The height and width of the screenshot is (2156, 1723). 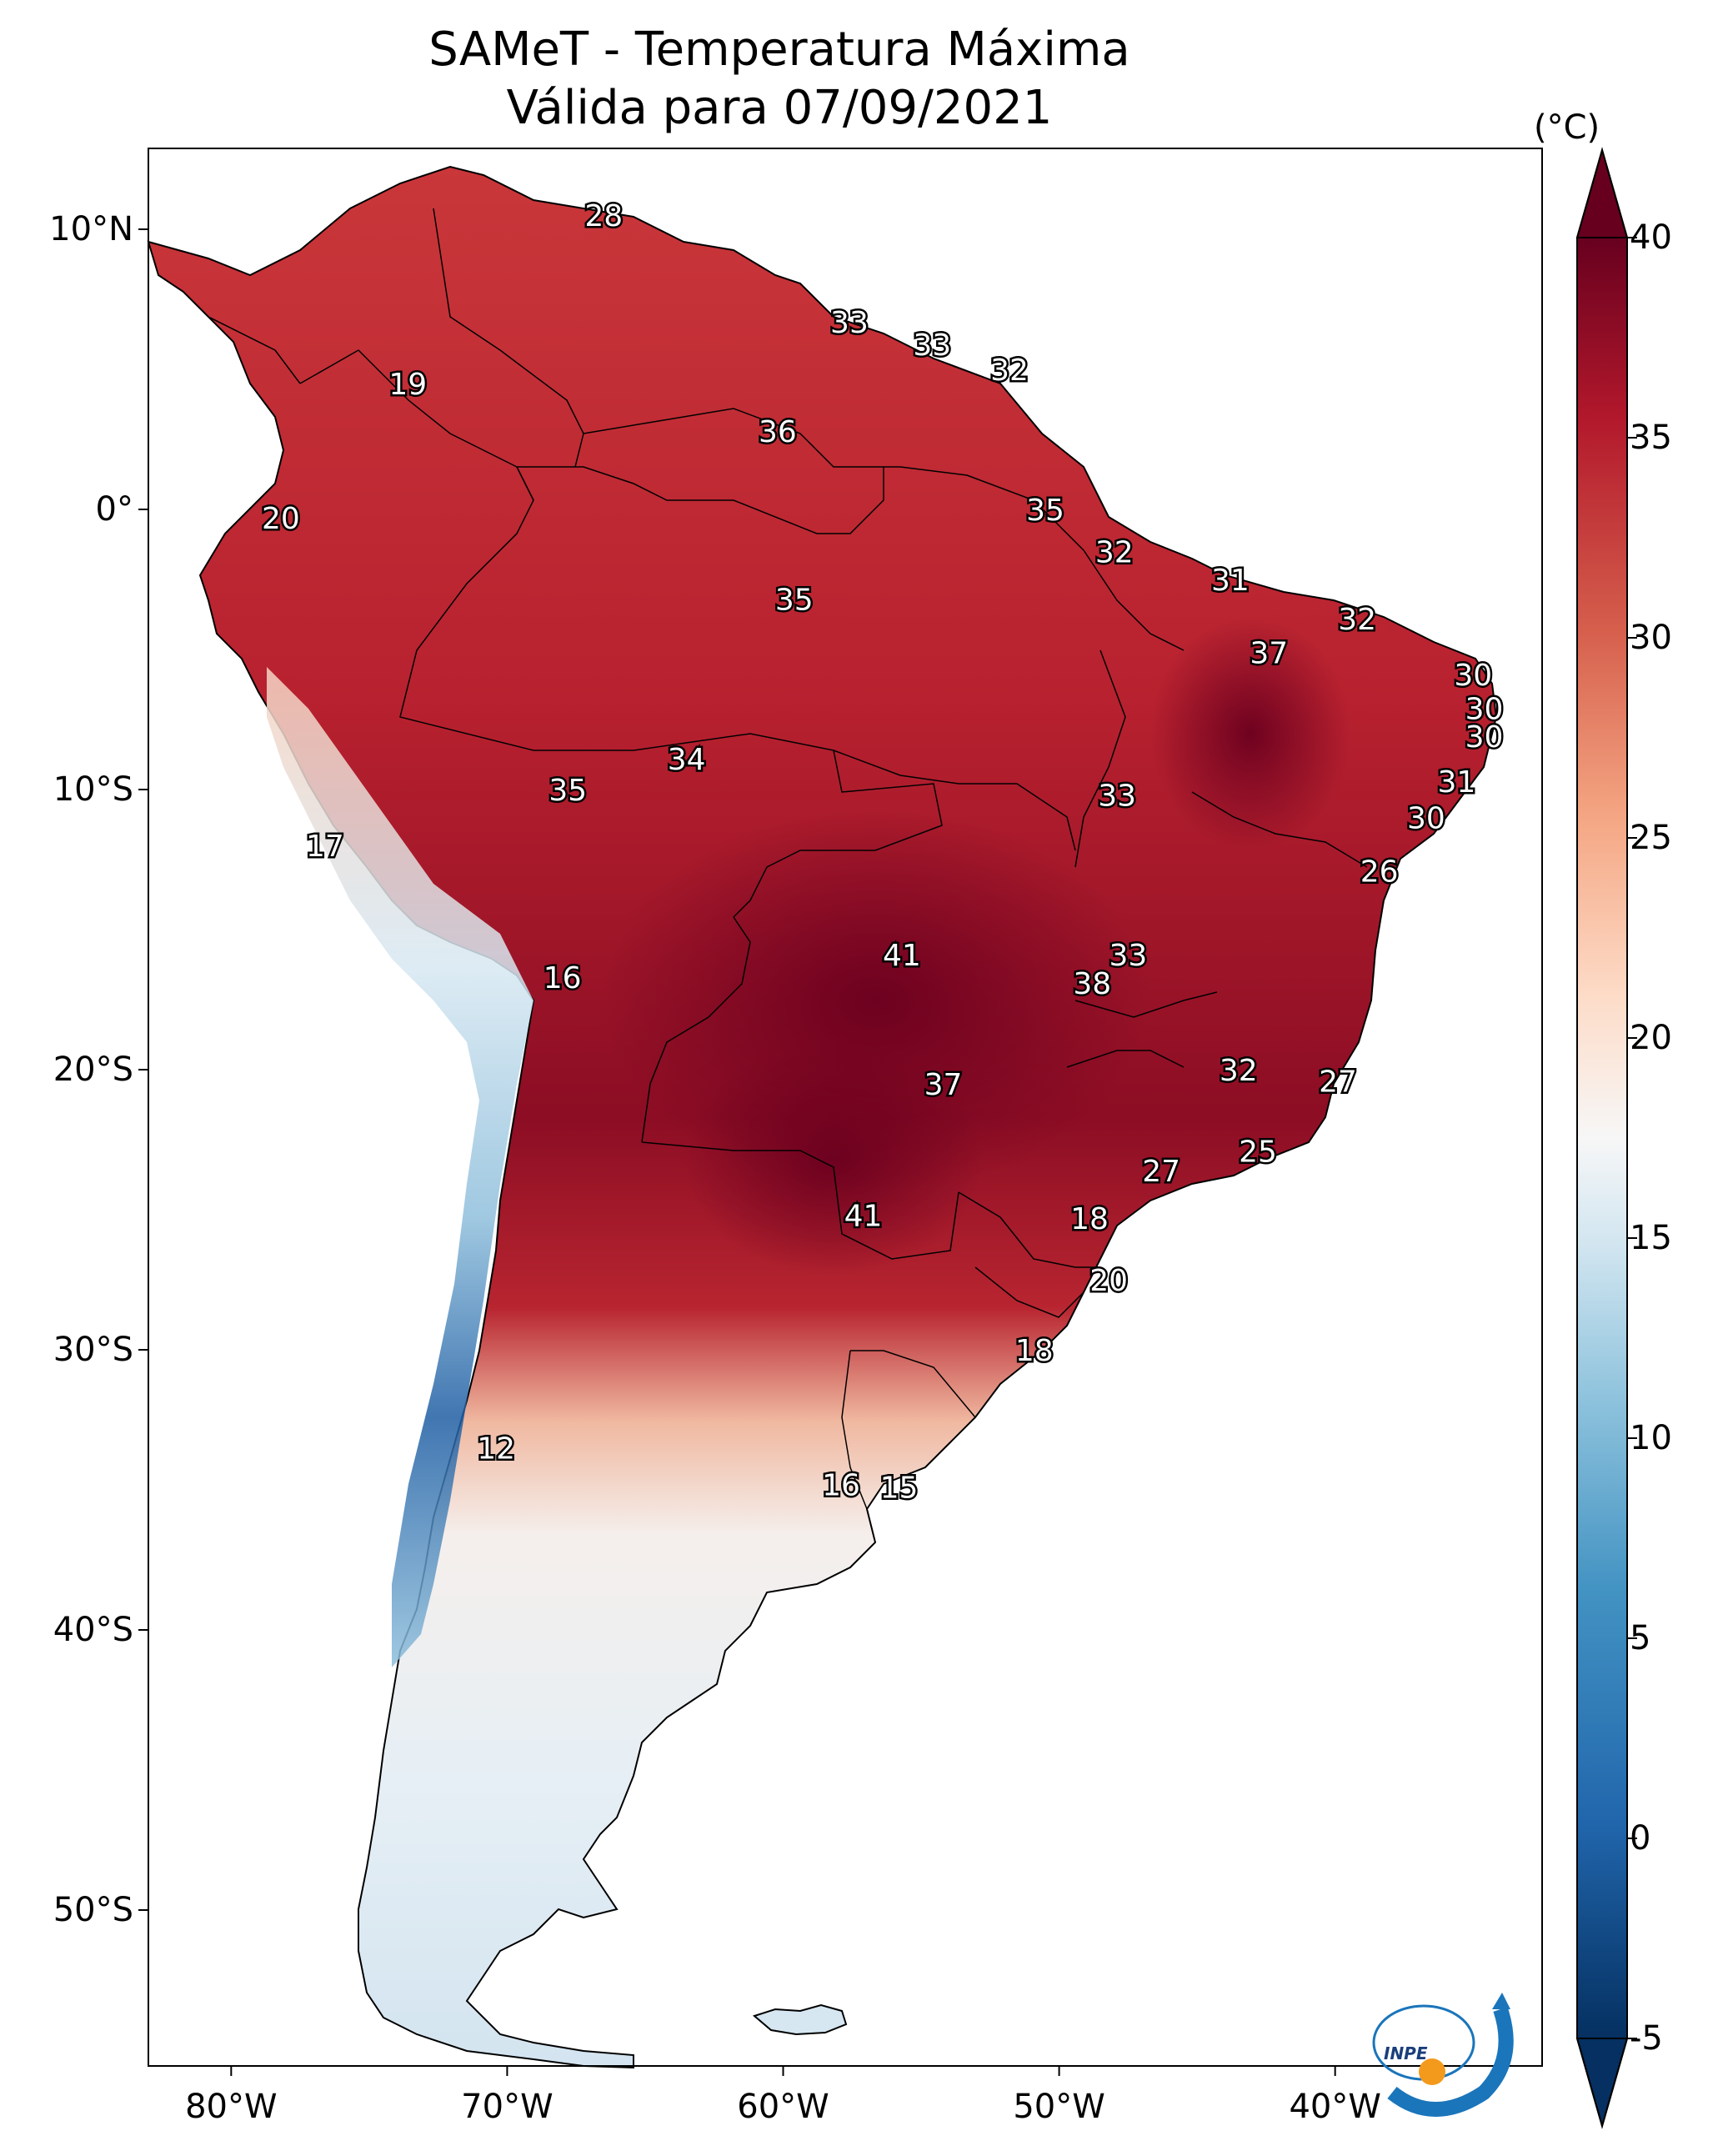 I want to click on lat-label: 0°, so click(x=114, y=510).